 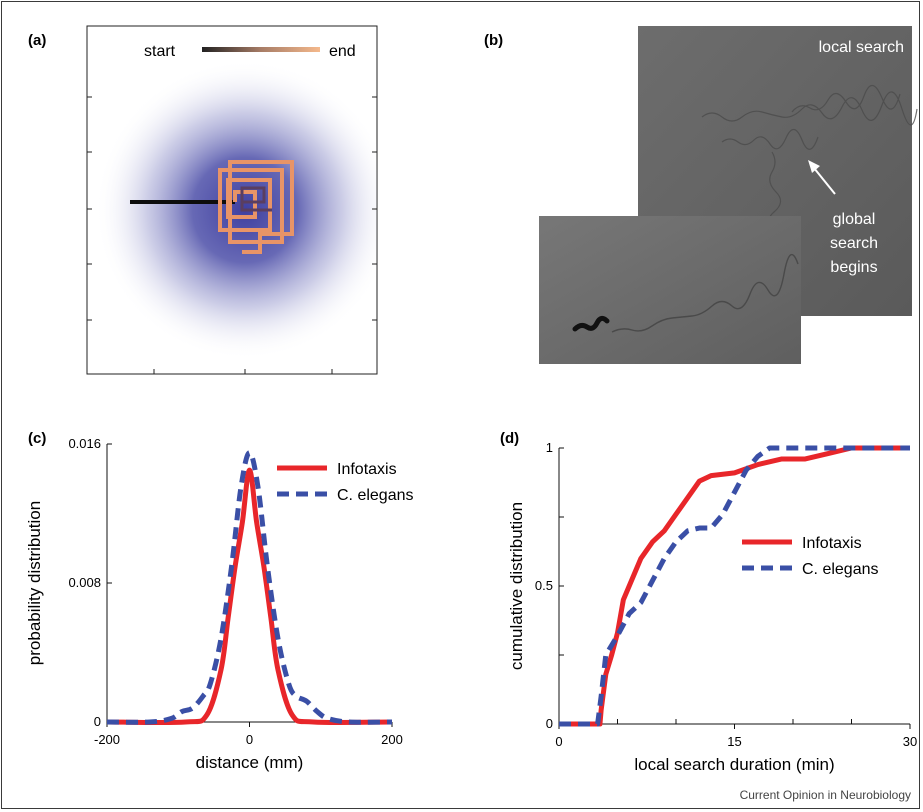 I want to click on journal-credit: Current Opinion in Neurobiology, so click(x=825, y=795).